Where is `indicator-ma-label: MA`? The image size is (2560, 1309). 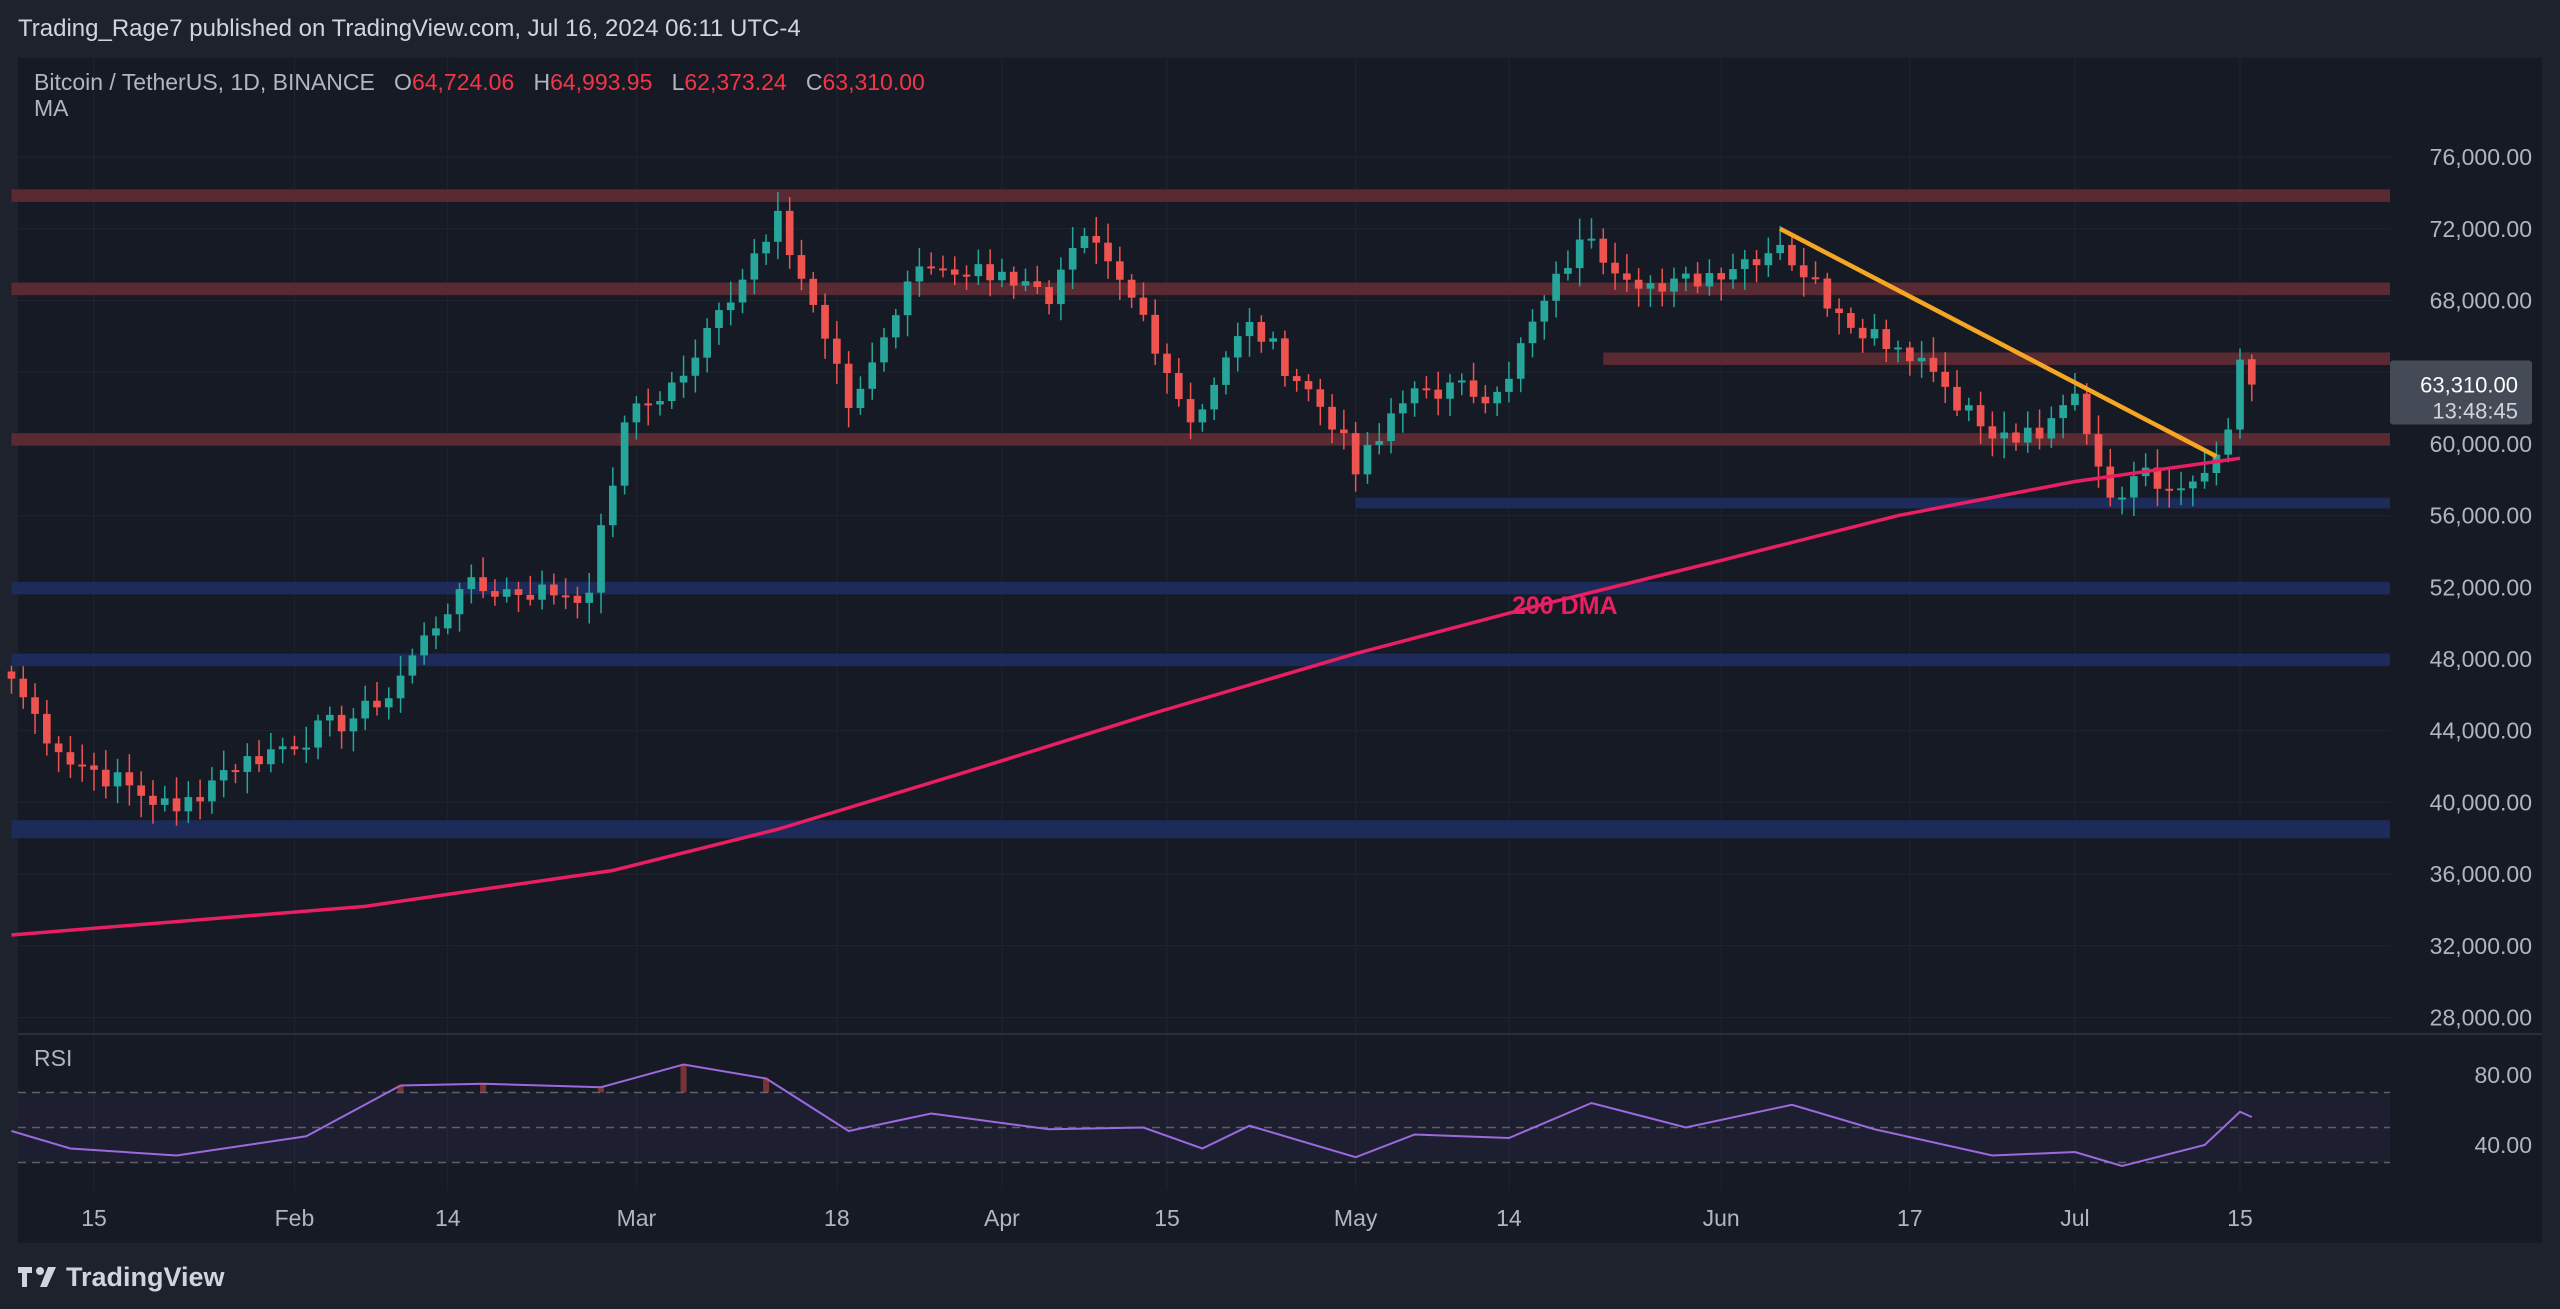 indicator-ma-label: MA is located at coordinates (51, 108).